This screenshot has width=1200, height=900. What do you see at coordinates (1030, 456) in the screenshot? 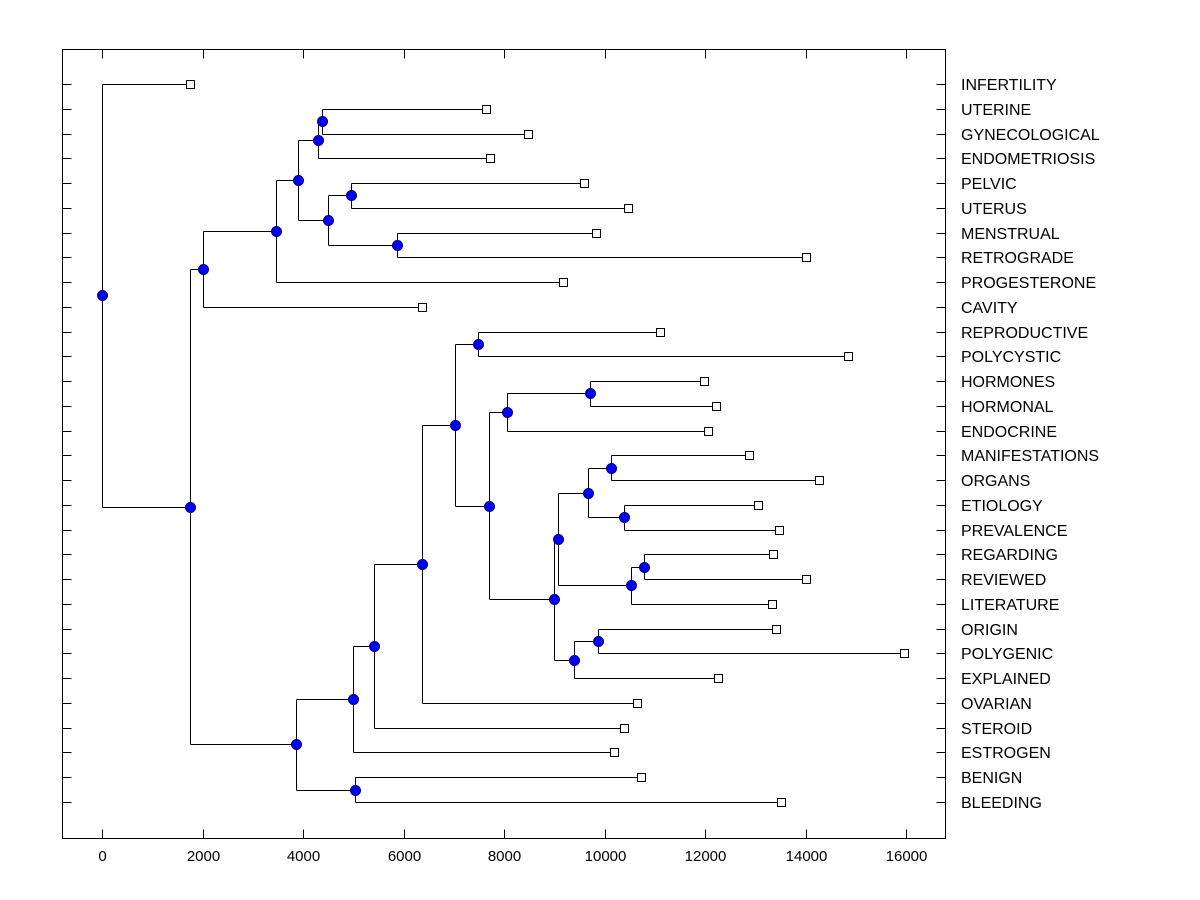
I see `leaf-label: MANIFESTATIONS` at bounding box center [1030, 456].